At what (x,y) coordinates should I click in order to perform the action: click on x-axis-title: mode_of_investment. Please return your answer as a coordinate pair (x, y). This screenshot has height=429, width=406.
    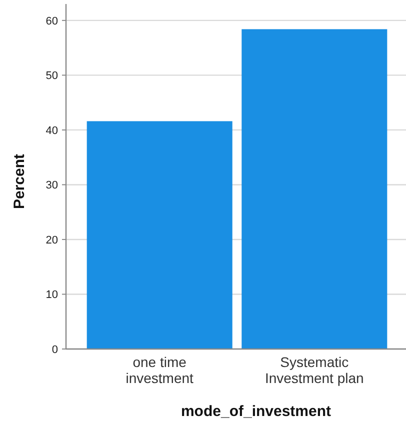
    Looking at the image, I should click on (256, 411).